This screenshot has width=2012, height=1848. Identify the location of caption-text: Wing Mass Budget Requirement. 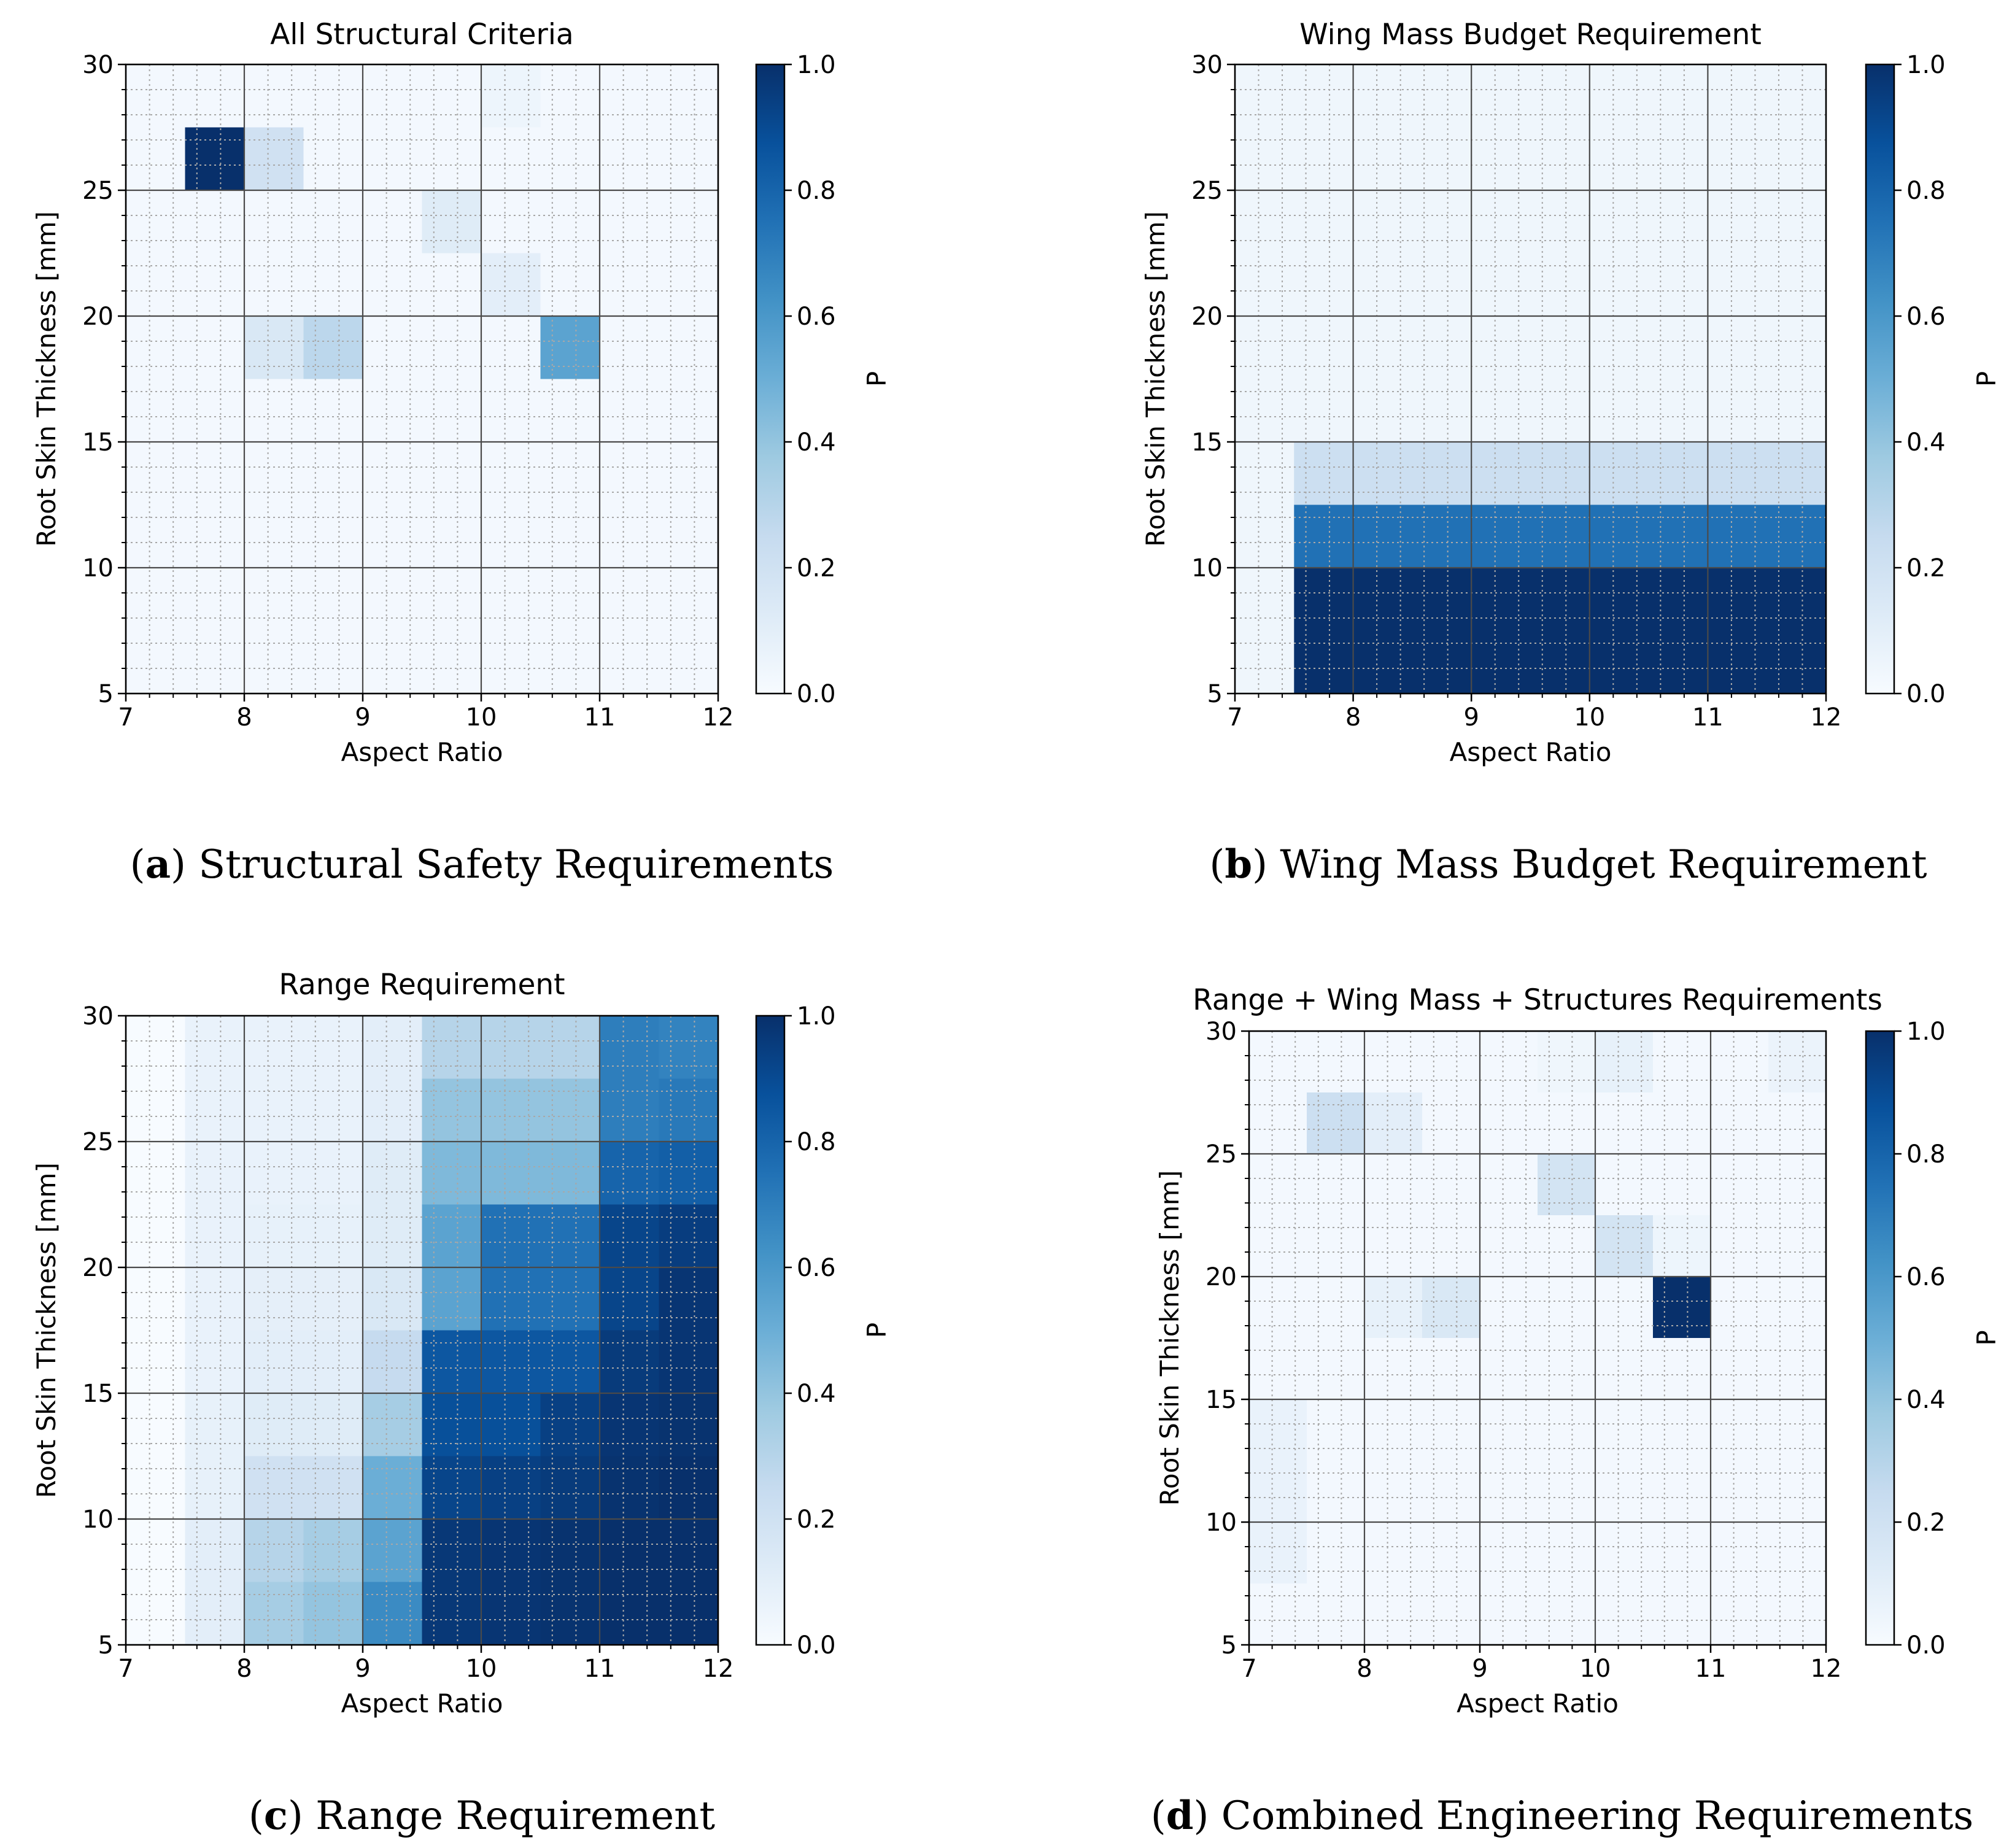
(1603, 865).